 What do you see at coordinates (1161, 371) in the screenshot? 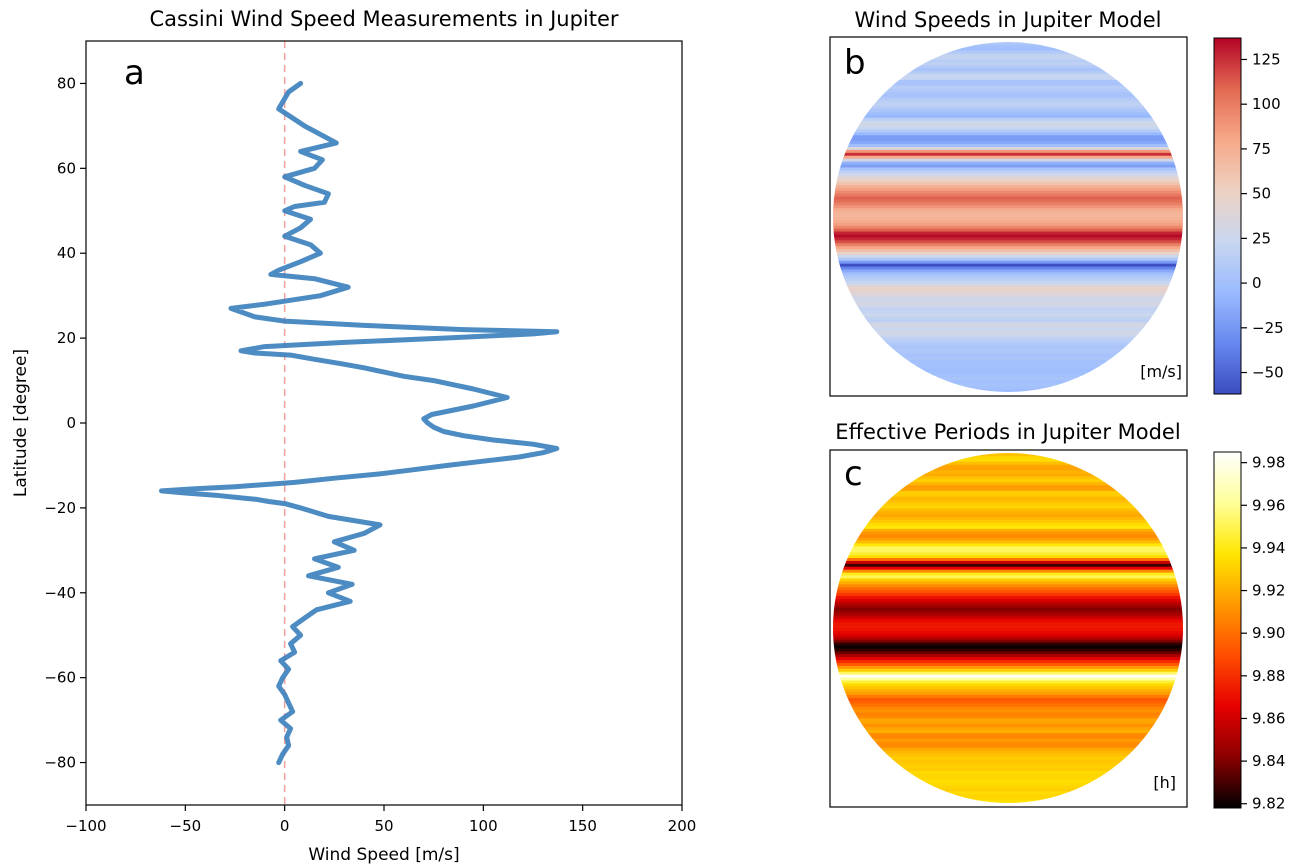
I see `panel-b-unit: [m/s]` at bounding box center [1161, 371].